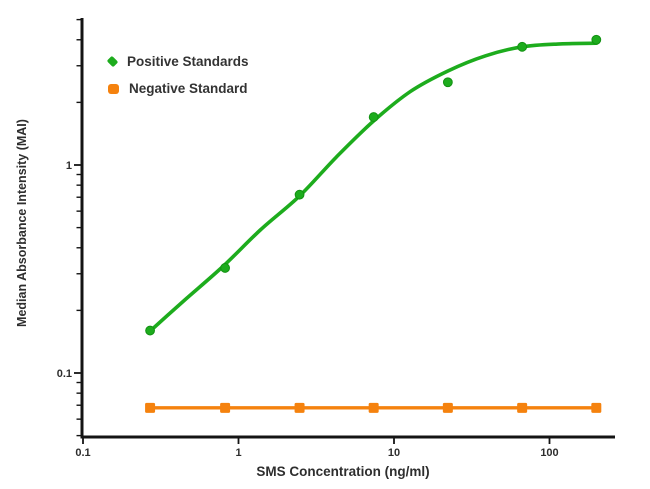 The image size is (650, 489). Describe the element at coordinates (394, 453) in the screenshot. I see `x-tick-label: 10` at that location.